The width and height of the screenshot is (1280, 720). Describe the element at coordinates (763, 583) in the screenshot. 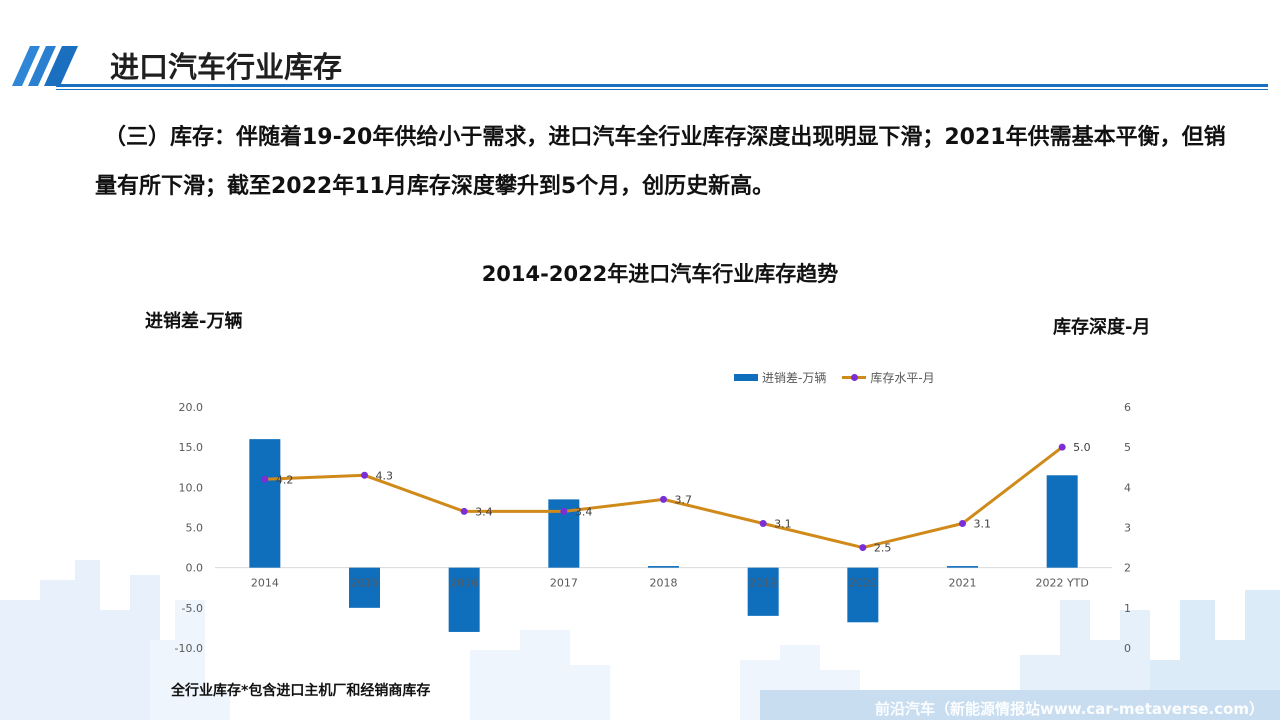

I see `x-axis-tick-label: 2019` at that location.